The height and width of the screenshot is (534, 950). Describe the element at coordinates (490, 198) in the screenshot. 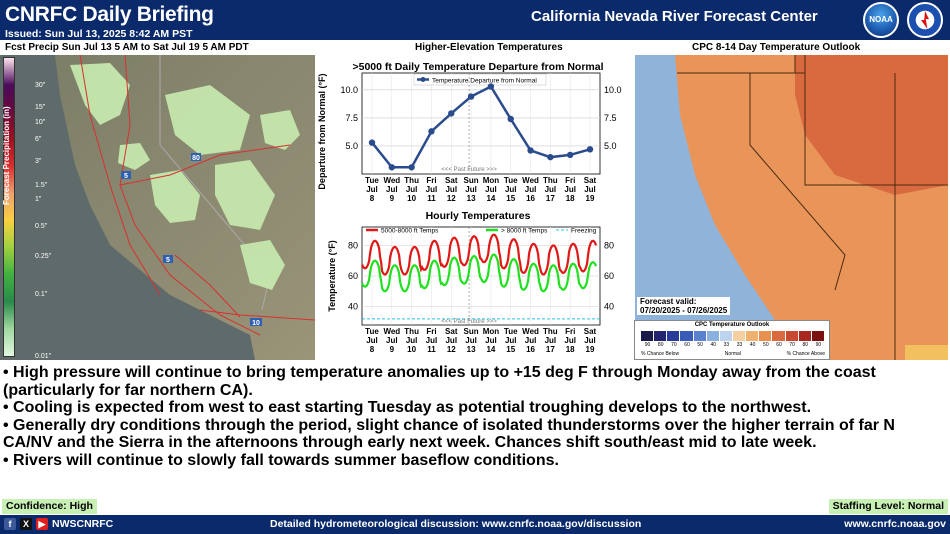

I see `x-tick-label: 14` at that location.